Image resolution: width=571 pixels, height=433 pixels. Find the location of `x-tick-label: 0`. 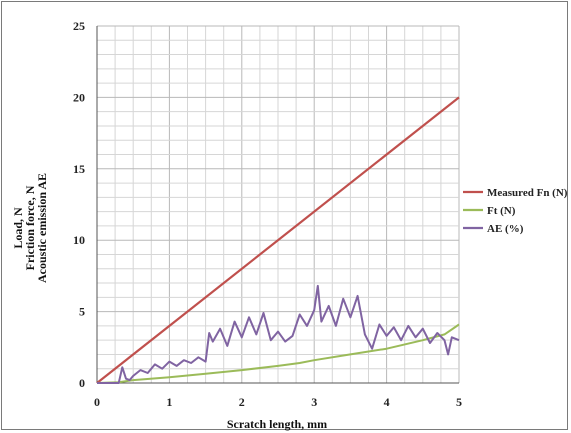

x-tick-label: 0 is located at coordinates (97, 402).